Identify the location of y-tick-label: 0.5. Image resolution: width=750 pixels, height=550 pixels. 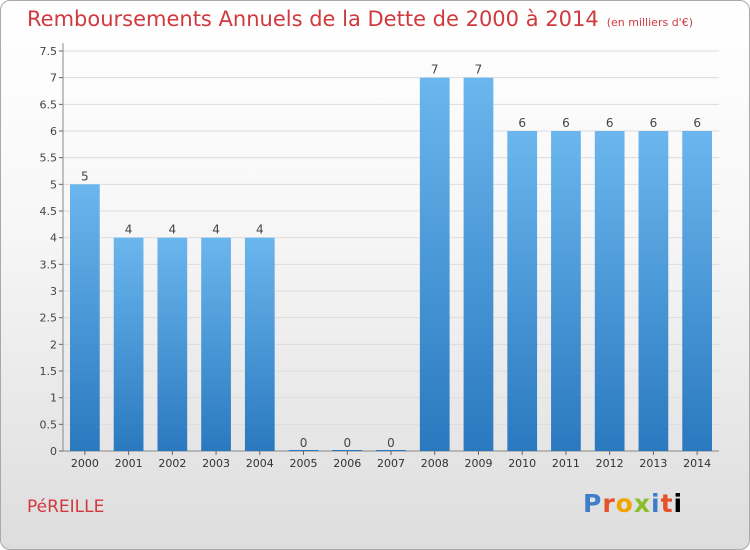
(49, 424).